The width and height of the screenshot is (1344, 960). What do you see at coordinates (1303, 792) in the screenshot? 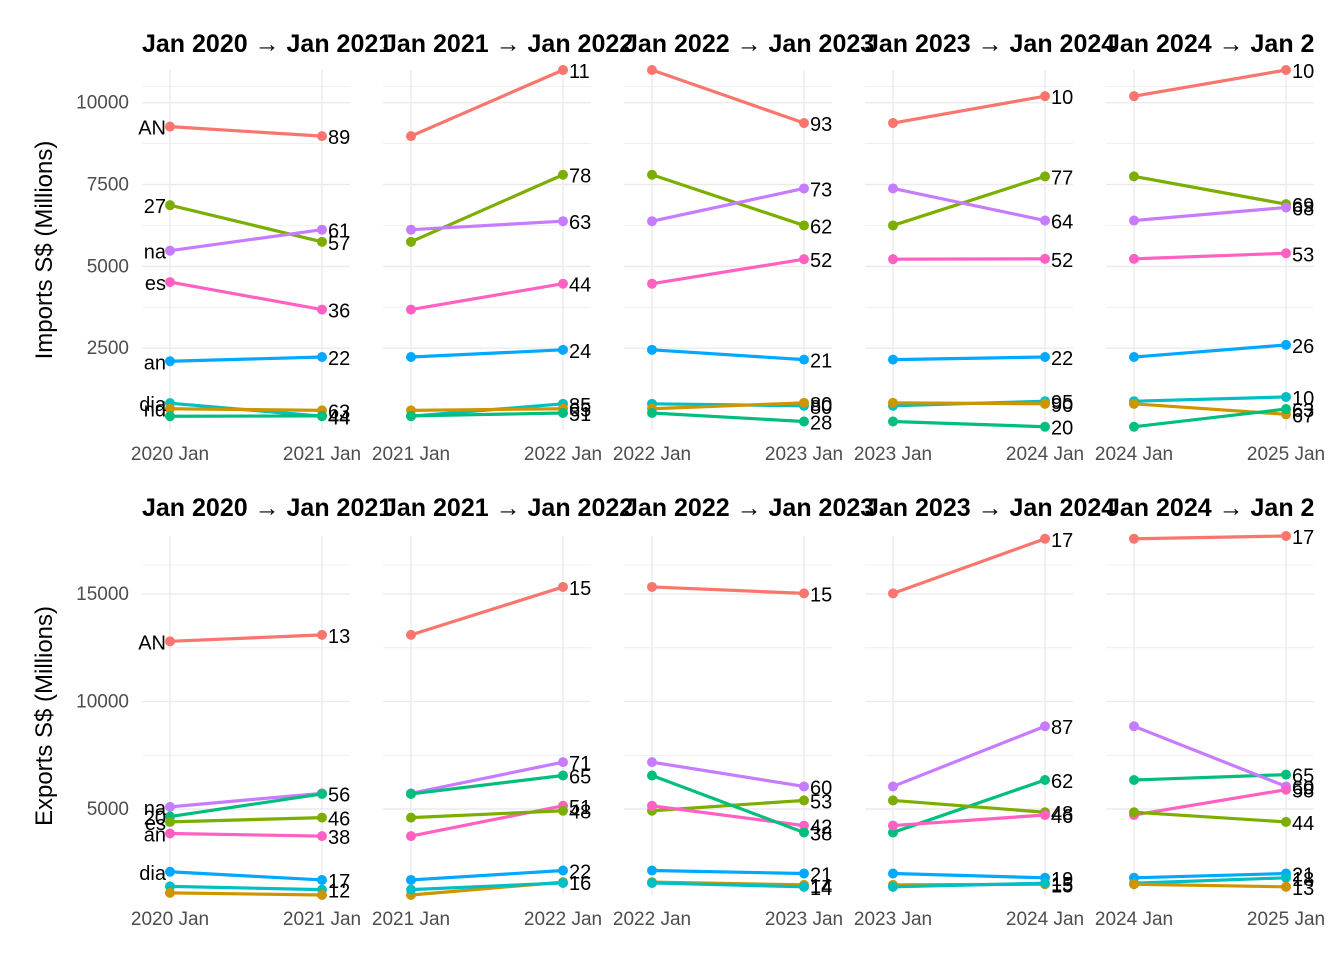
I see `exports-end-label: 58` at bounding box center [1303, 792].